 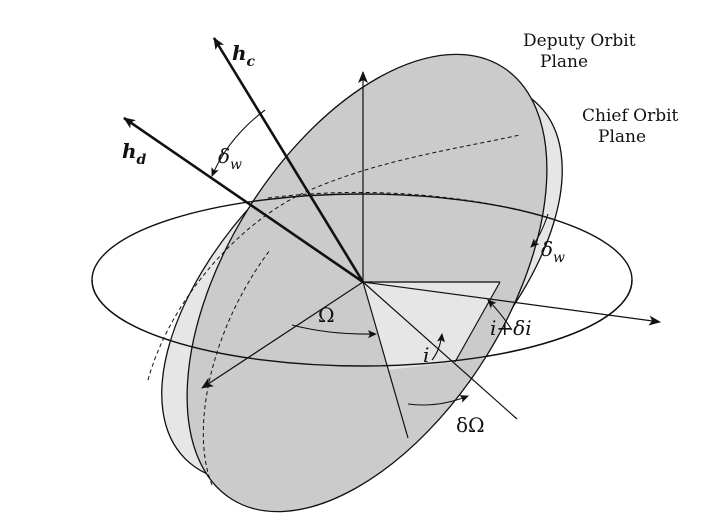 I want to click on x-axis-arrow, so click(x=511, y=303).